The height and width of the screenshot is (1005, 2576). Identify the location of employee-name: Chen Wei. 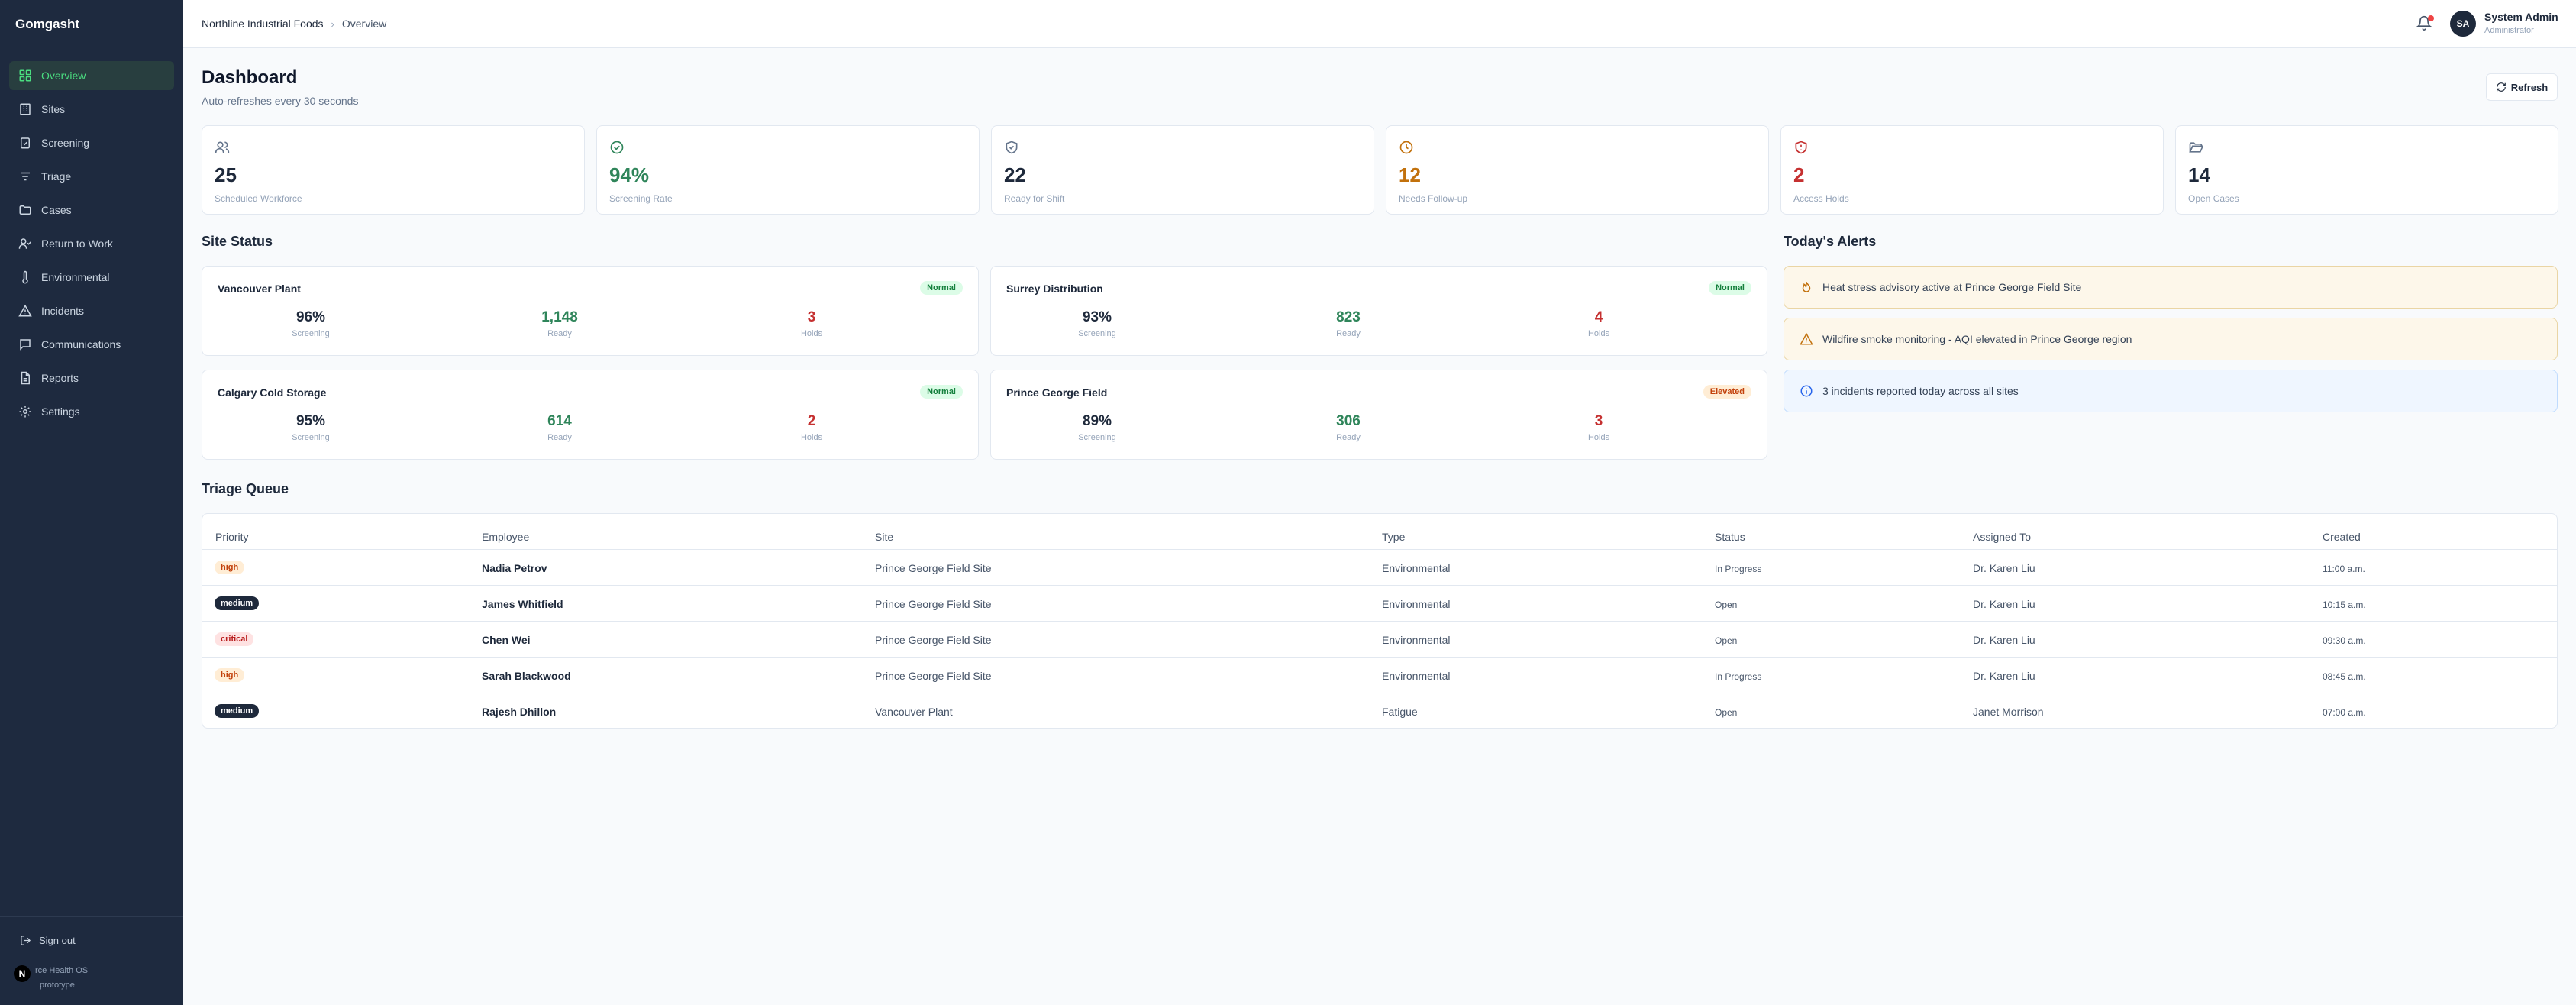
(506, 640).